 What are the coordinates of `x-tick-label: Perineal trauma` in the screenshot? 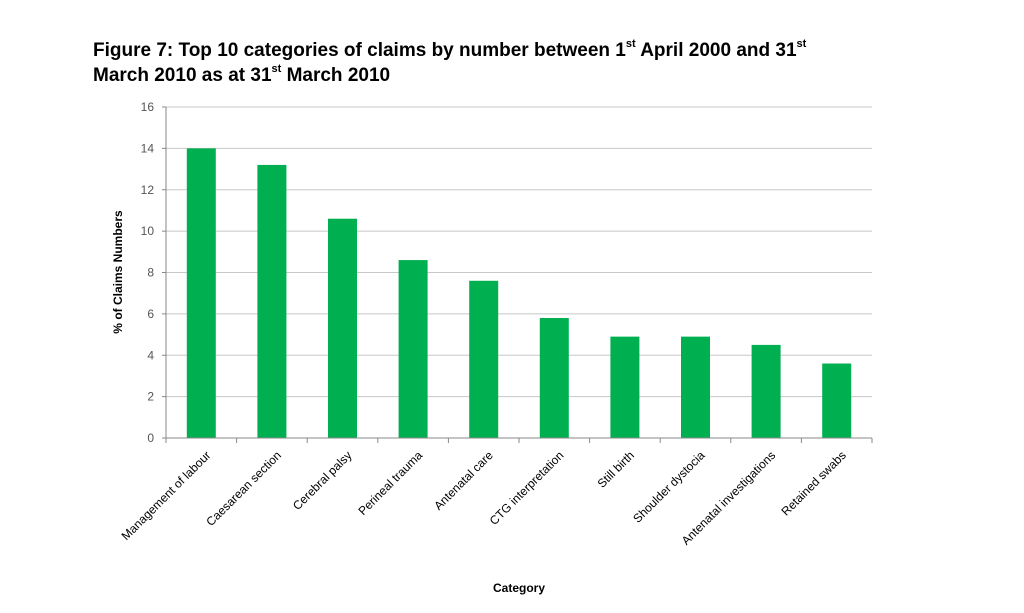 It's located at (390, 483).